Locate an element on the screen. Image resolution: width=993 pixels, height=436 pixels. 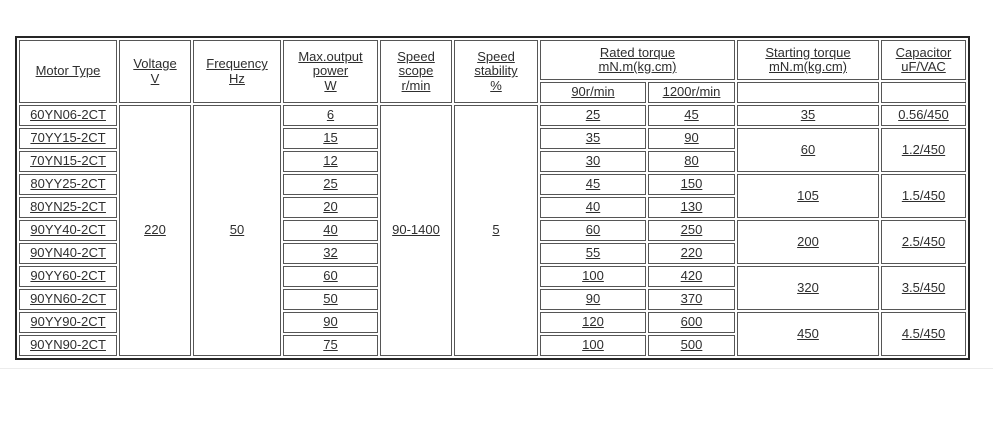
header-row-2: 90r/min 1200r/min is located at coordinates (492, 92).